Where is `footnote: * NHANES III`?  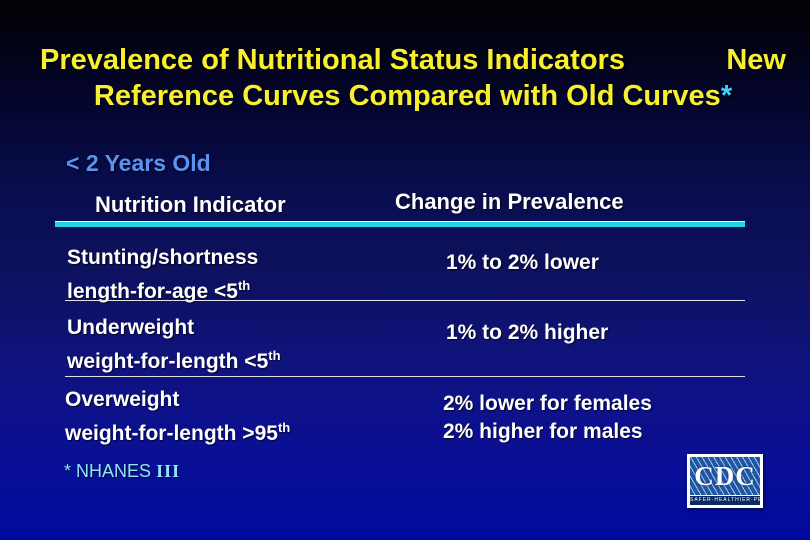
footnote: * NHANES III is located at coordinates (122, 471).